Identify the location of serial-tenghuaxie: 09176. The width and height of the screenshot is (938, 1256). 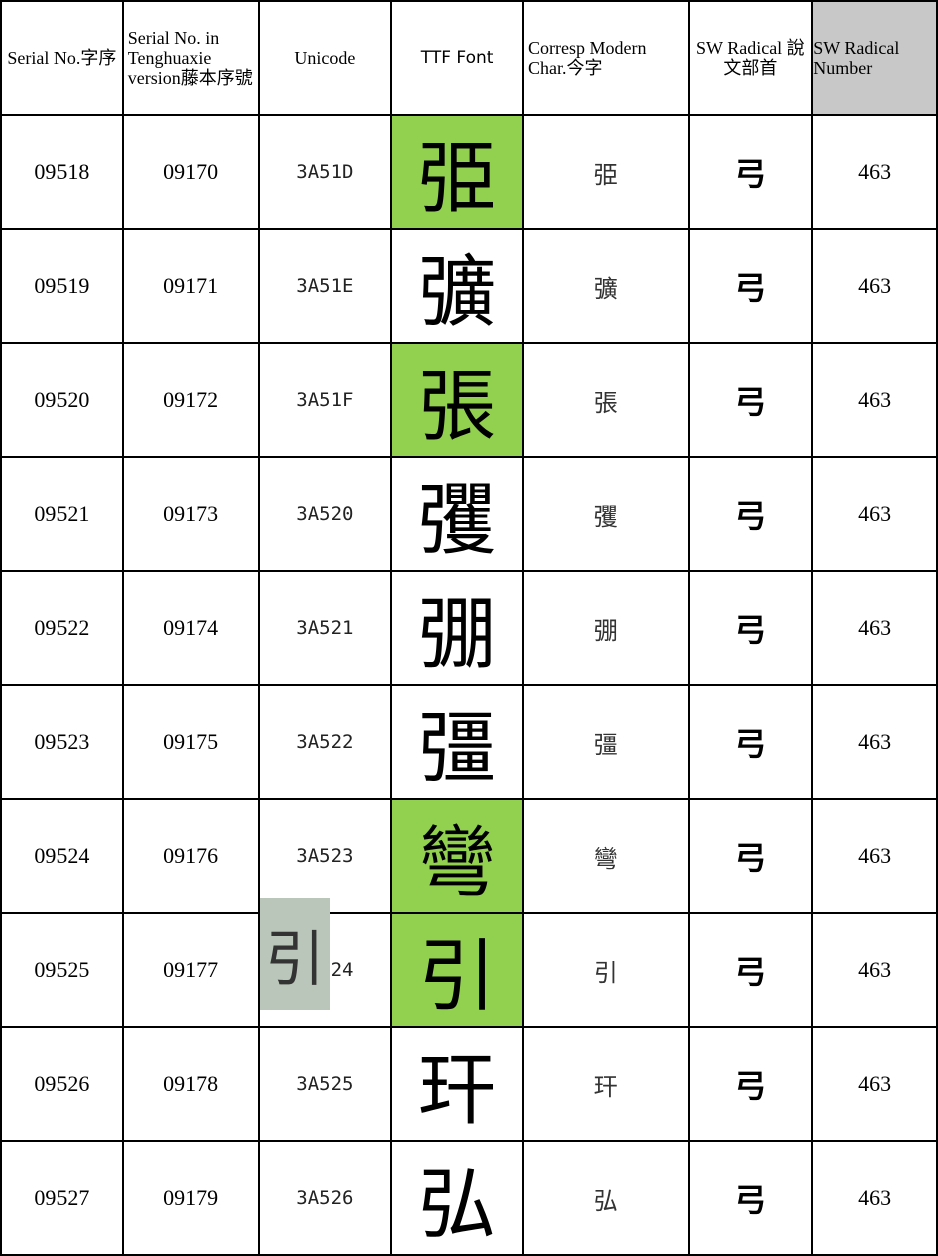
(190, 856).